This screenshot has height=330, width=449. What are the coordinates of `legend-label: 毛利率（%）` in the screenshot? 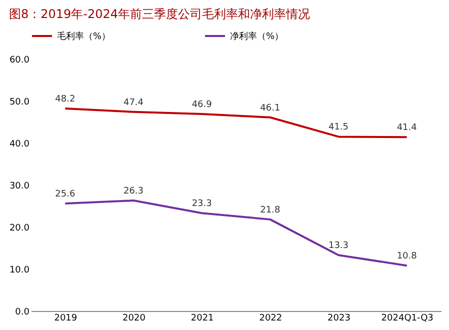 It's located at (84, 36).